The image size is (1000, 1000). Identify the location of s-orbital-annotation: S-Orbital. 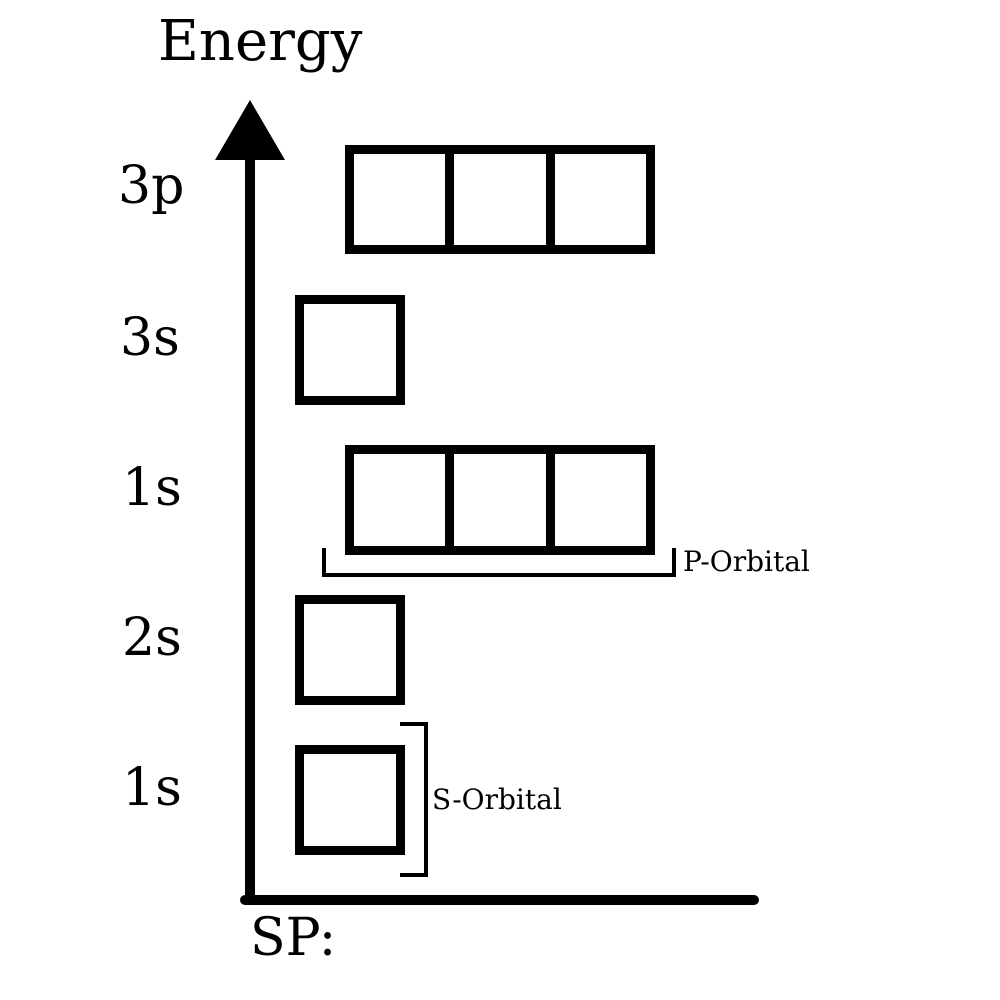
(497, 799).